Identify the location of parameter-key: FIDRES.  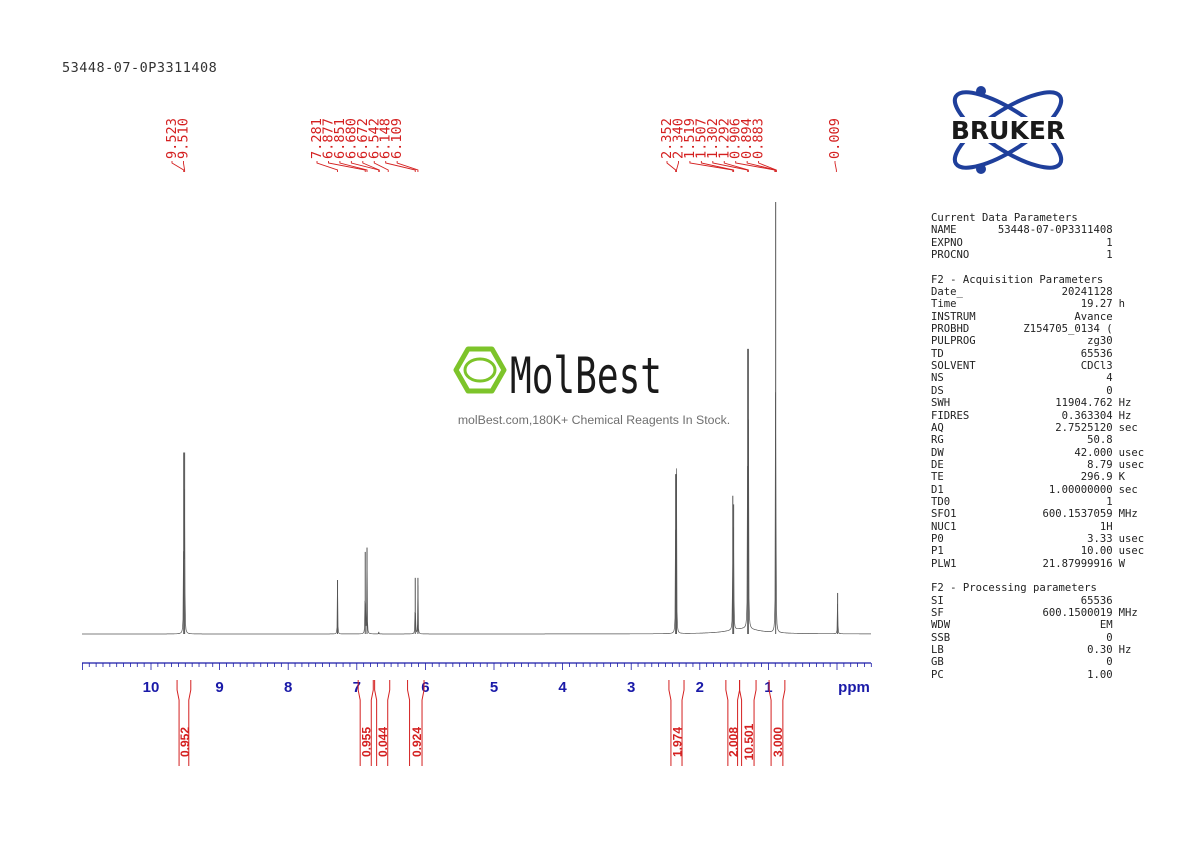
(950, 415).